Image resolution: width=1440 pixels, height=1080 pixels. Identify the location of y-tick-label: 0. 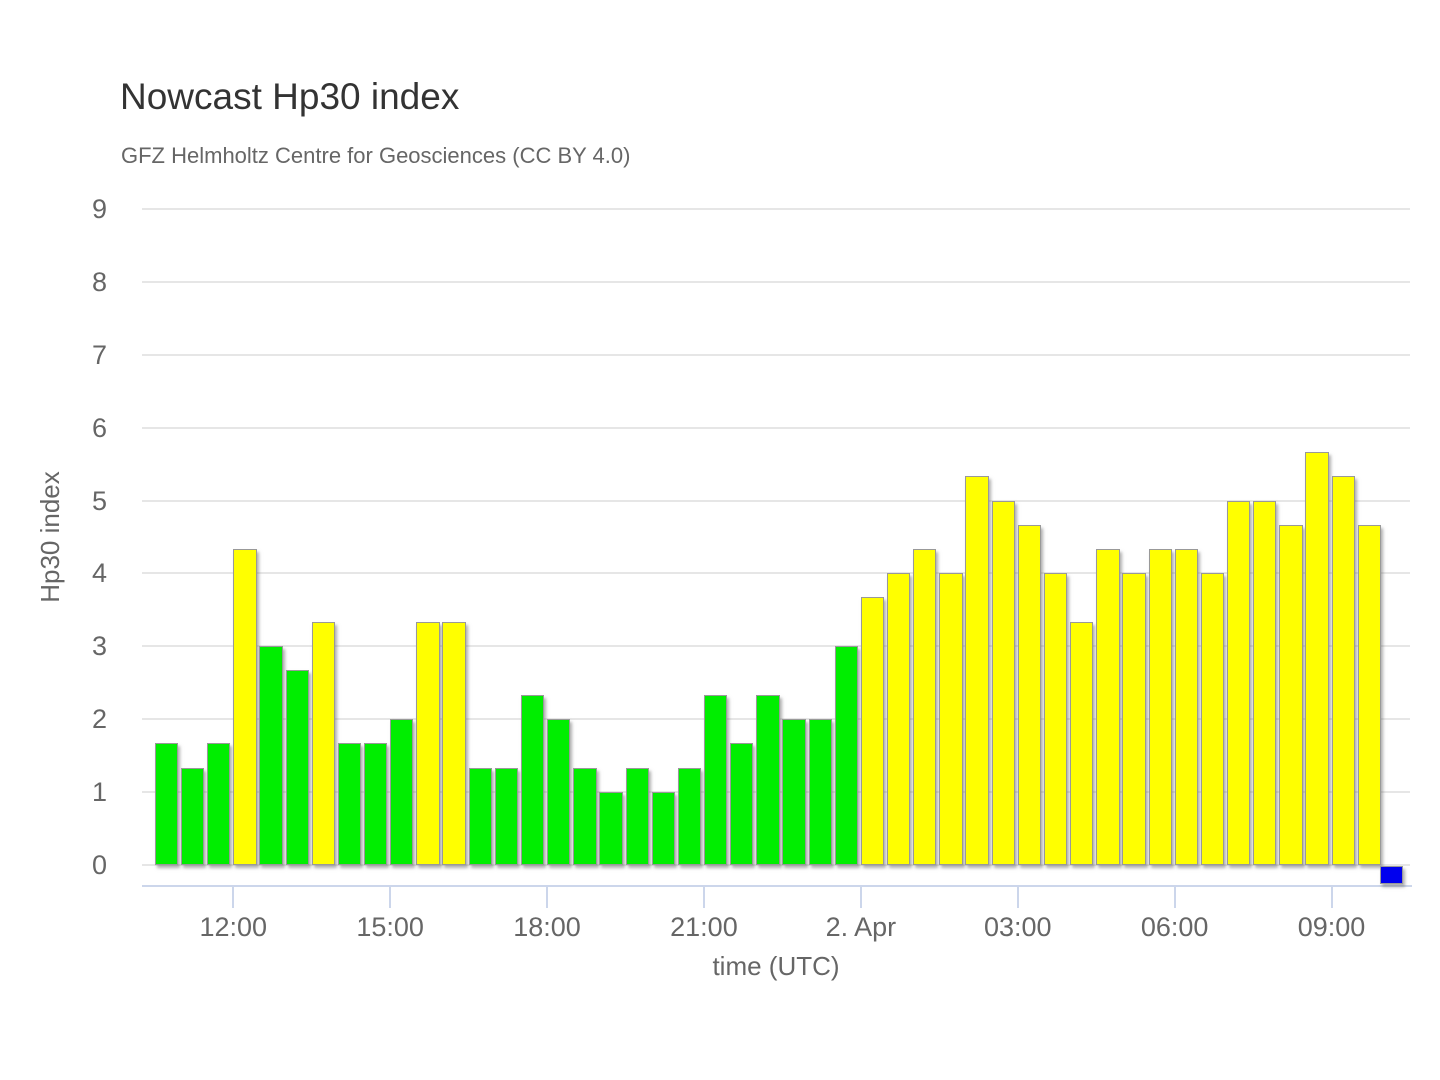
(99, 865).